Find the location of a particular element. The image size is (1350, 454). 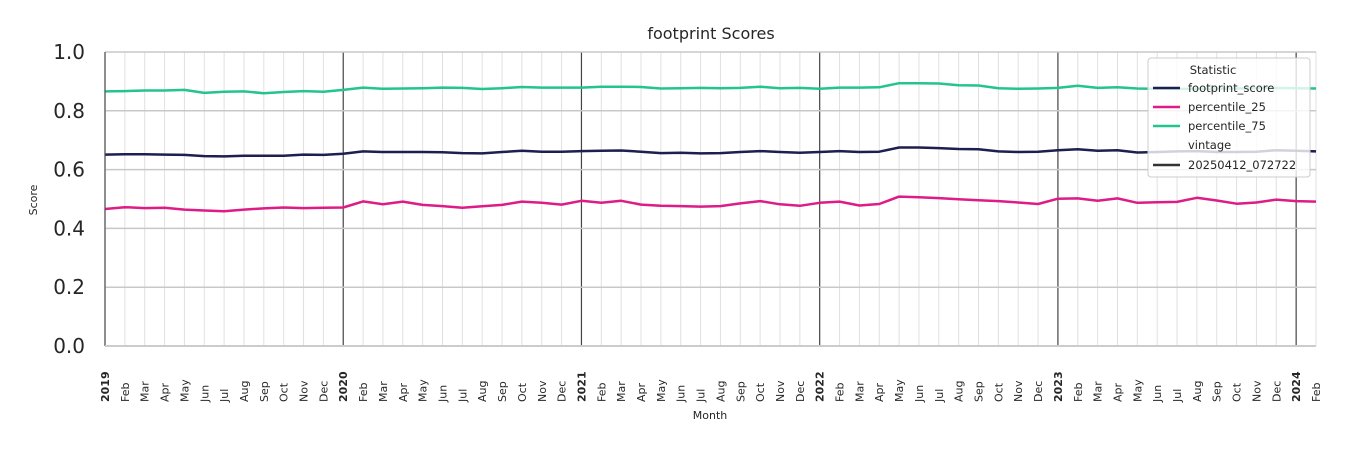

legend-label-footprint-score: footprint_score is located at coordinates (1231, 88).